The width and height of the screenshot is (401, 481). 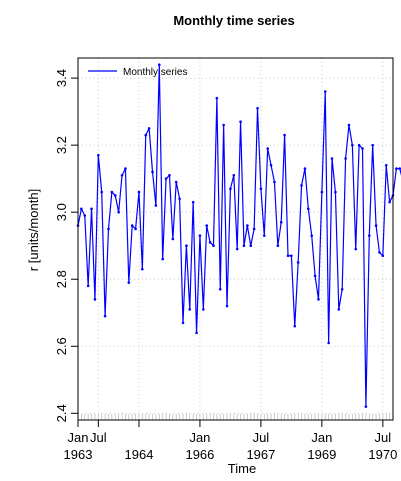 What do you see at coordinates (61, 346) in the screenshot?
I see `y-tick-label: 2.6` at bounding box center [61, 346].